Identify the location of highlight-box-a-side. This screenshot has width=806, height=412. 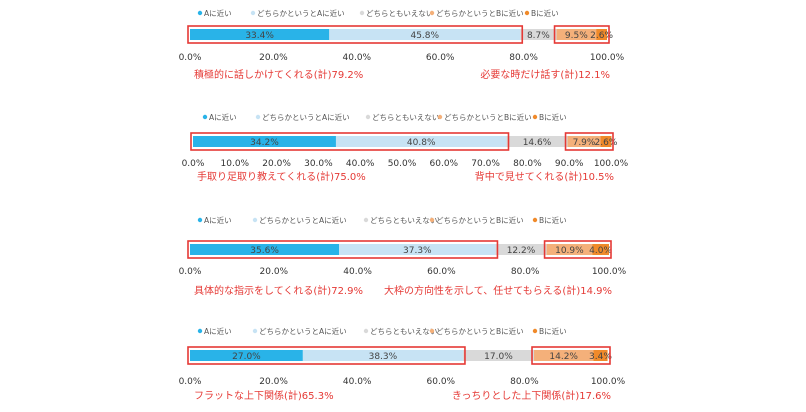
(343, 249).